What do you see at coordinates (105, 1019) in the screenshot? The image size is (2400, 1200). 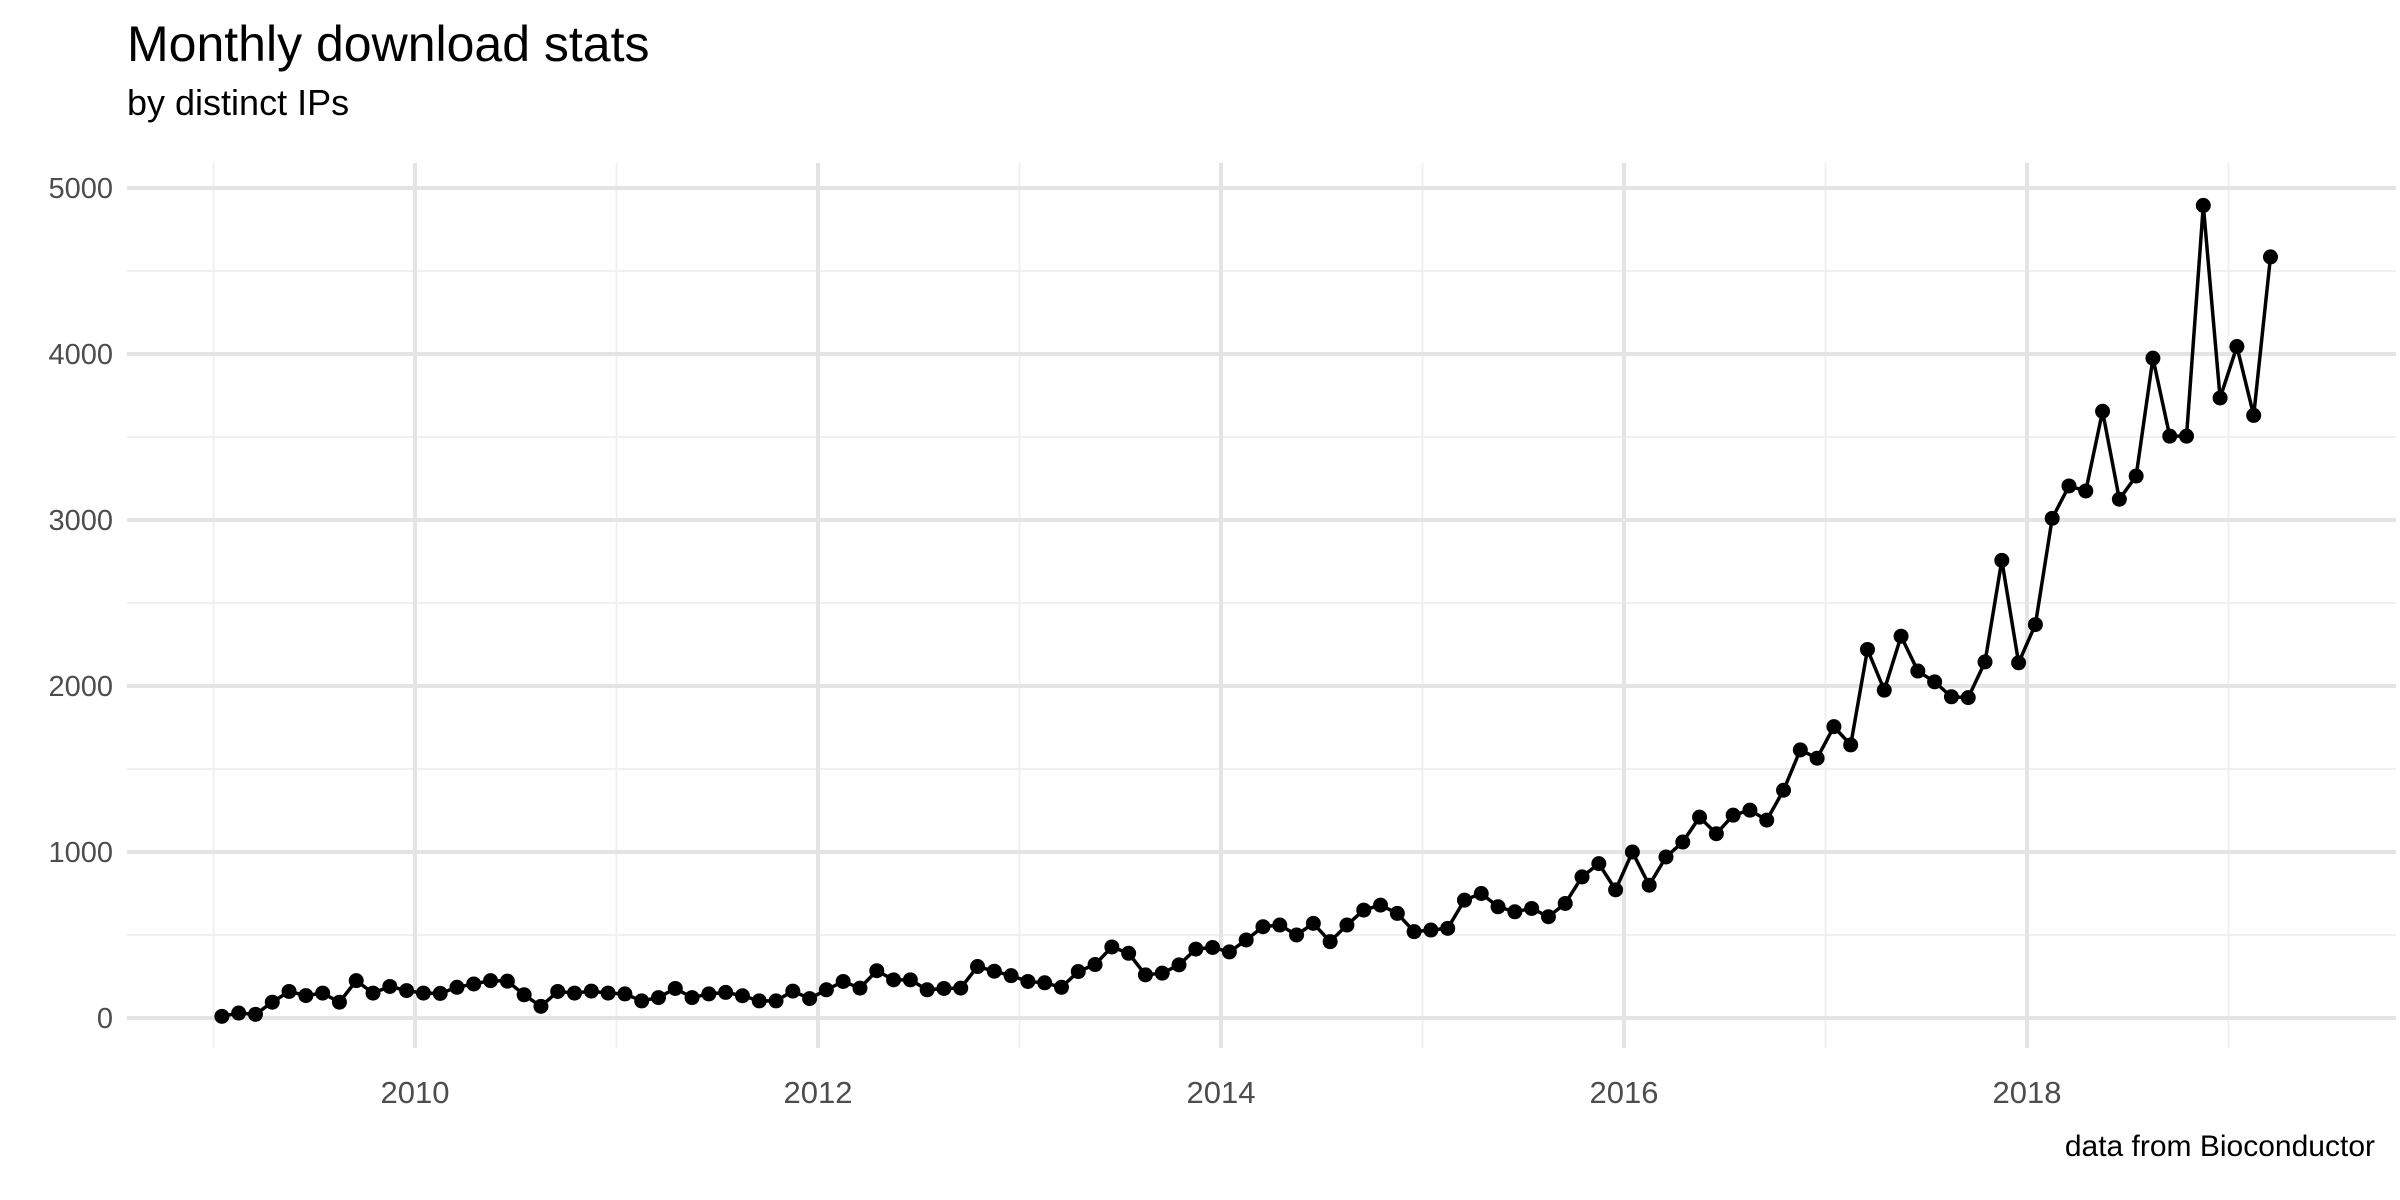 I see `y-axis-tick-label: 0` at bounding box center [105, 1019].